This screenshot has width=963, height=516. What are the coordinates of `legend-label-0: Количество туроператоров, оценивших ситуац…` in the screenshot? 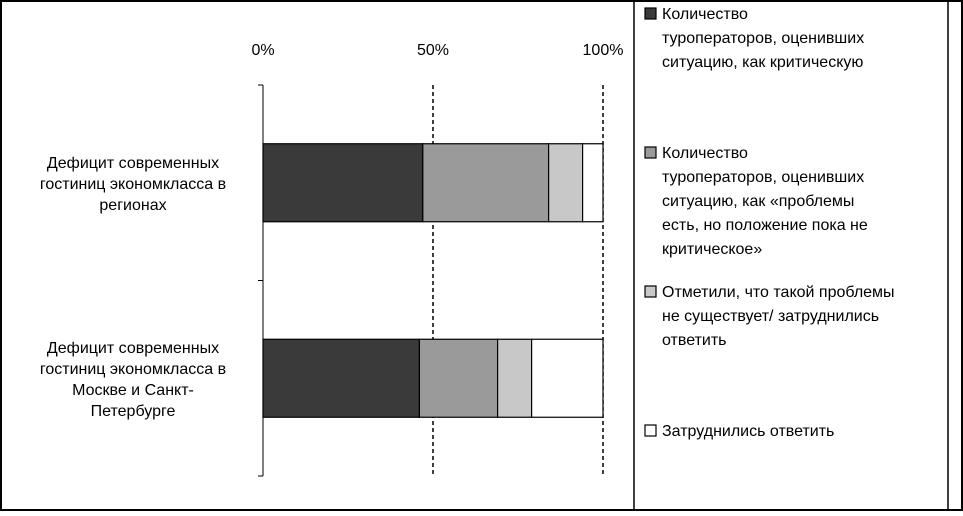 It's located at (763, 38).